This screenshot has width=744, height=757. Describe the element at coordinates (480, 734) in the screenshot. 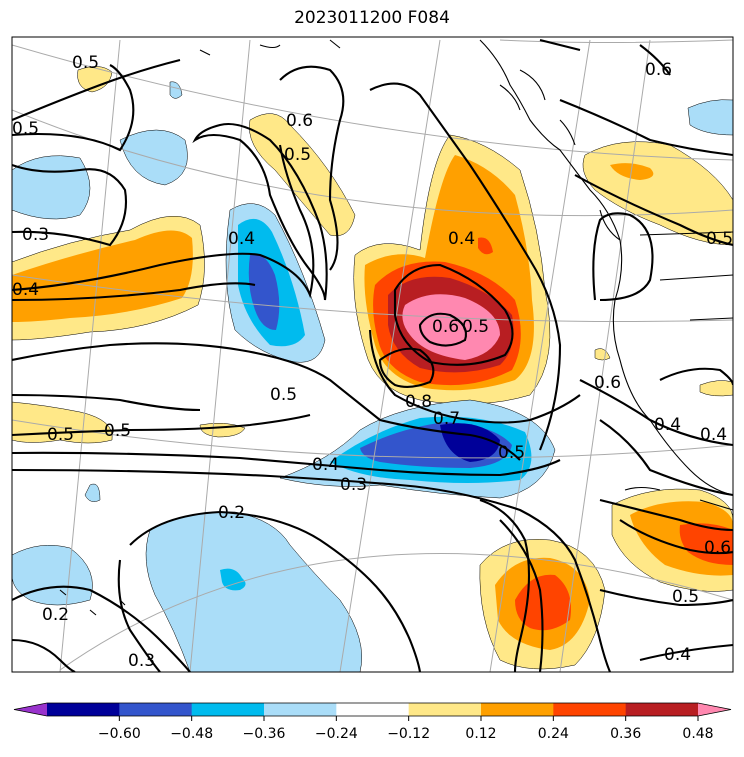

I see `colorbar-tick-label: 0.12` at that location.